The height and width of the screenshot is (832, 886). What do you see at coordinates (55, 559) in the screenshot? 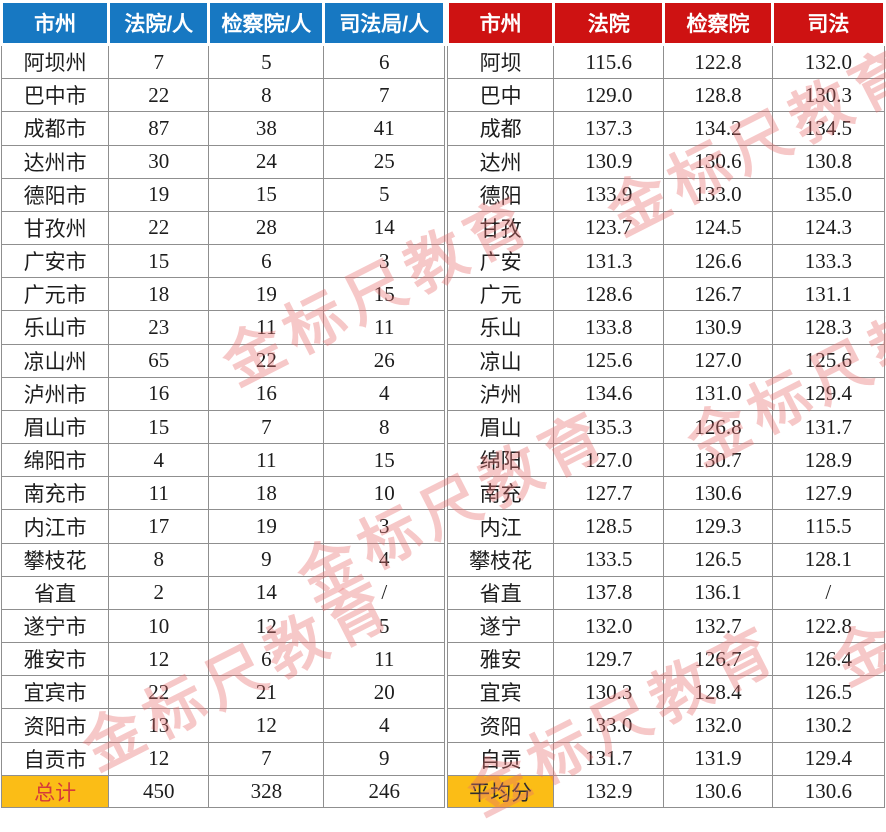
I see `row-label-cell: 攀枝花` at bounding box center [55, 559].